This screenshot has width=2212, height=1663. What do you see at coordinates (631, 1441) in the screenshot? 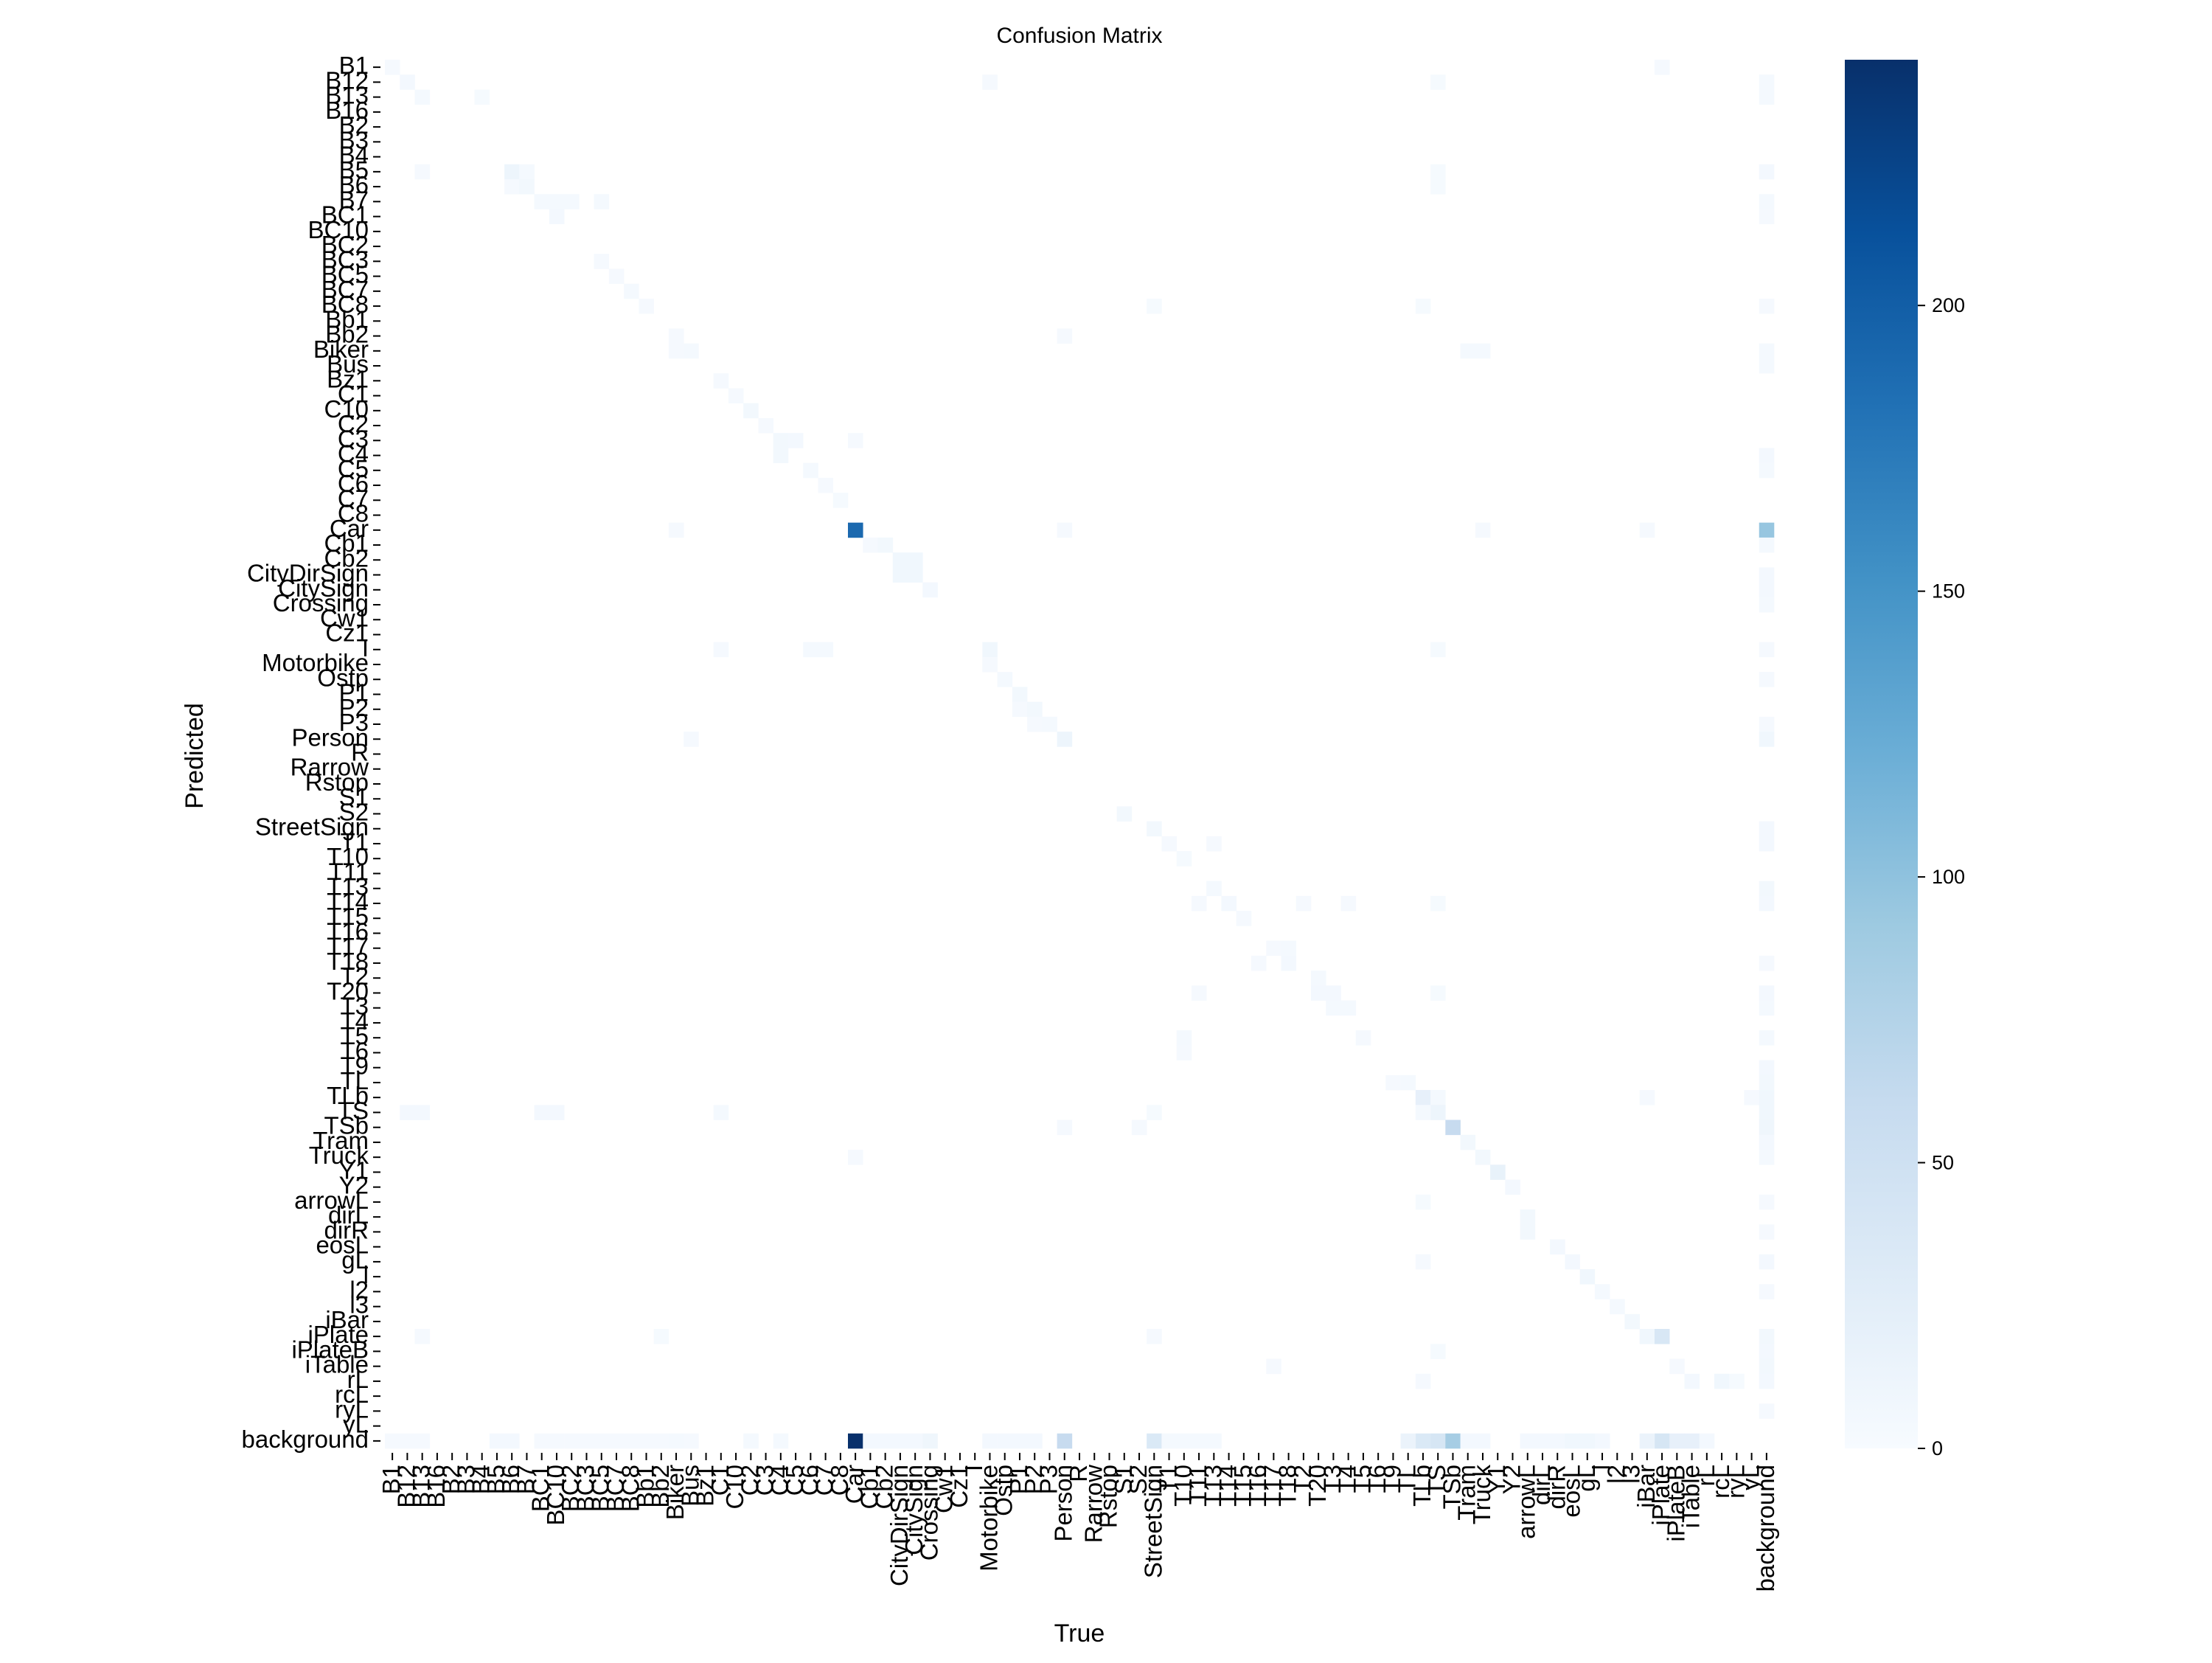
I see `cell-background-vs-BC8` at bounding box center [631, 1441].